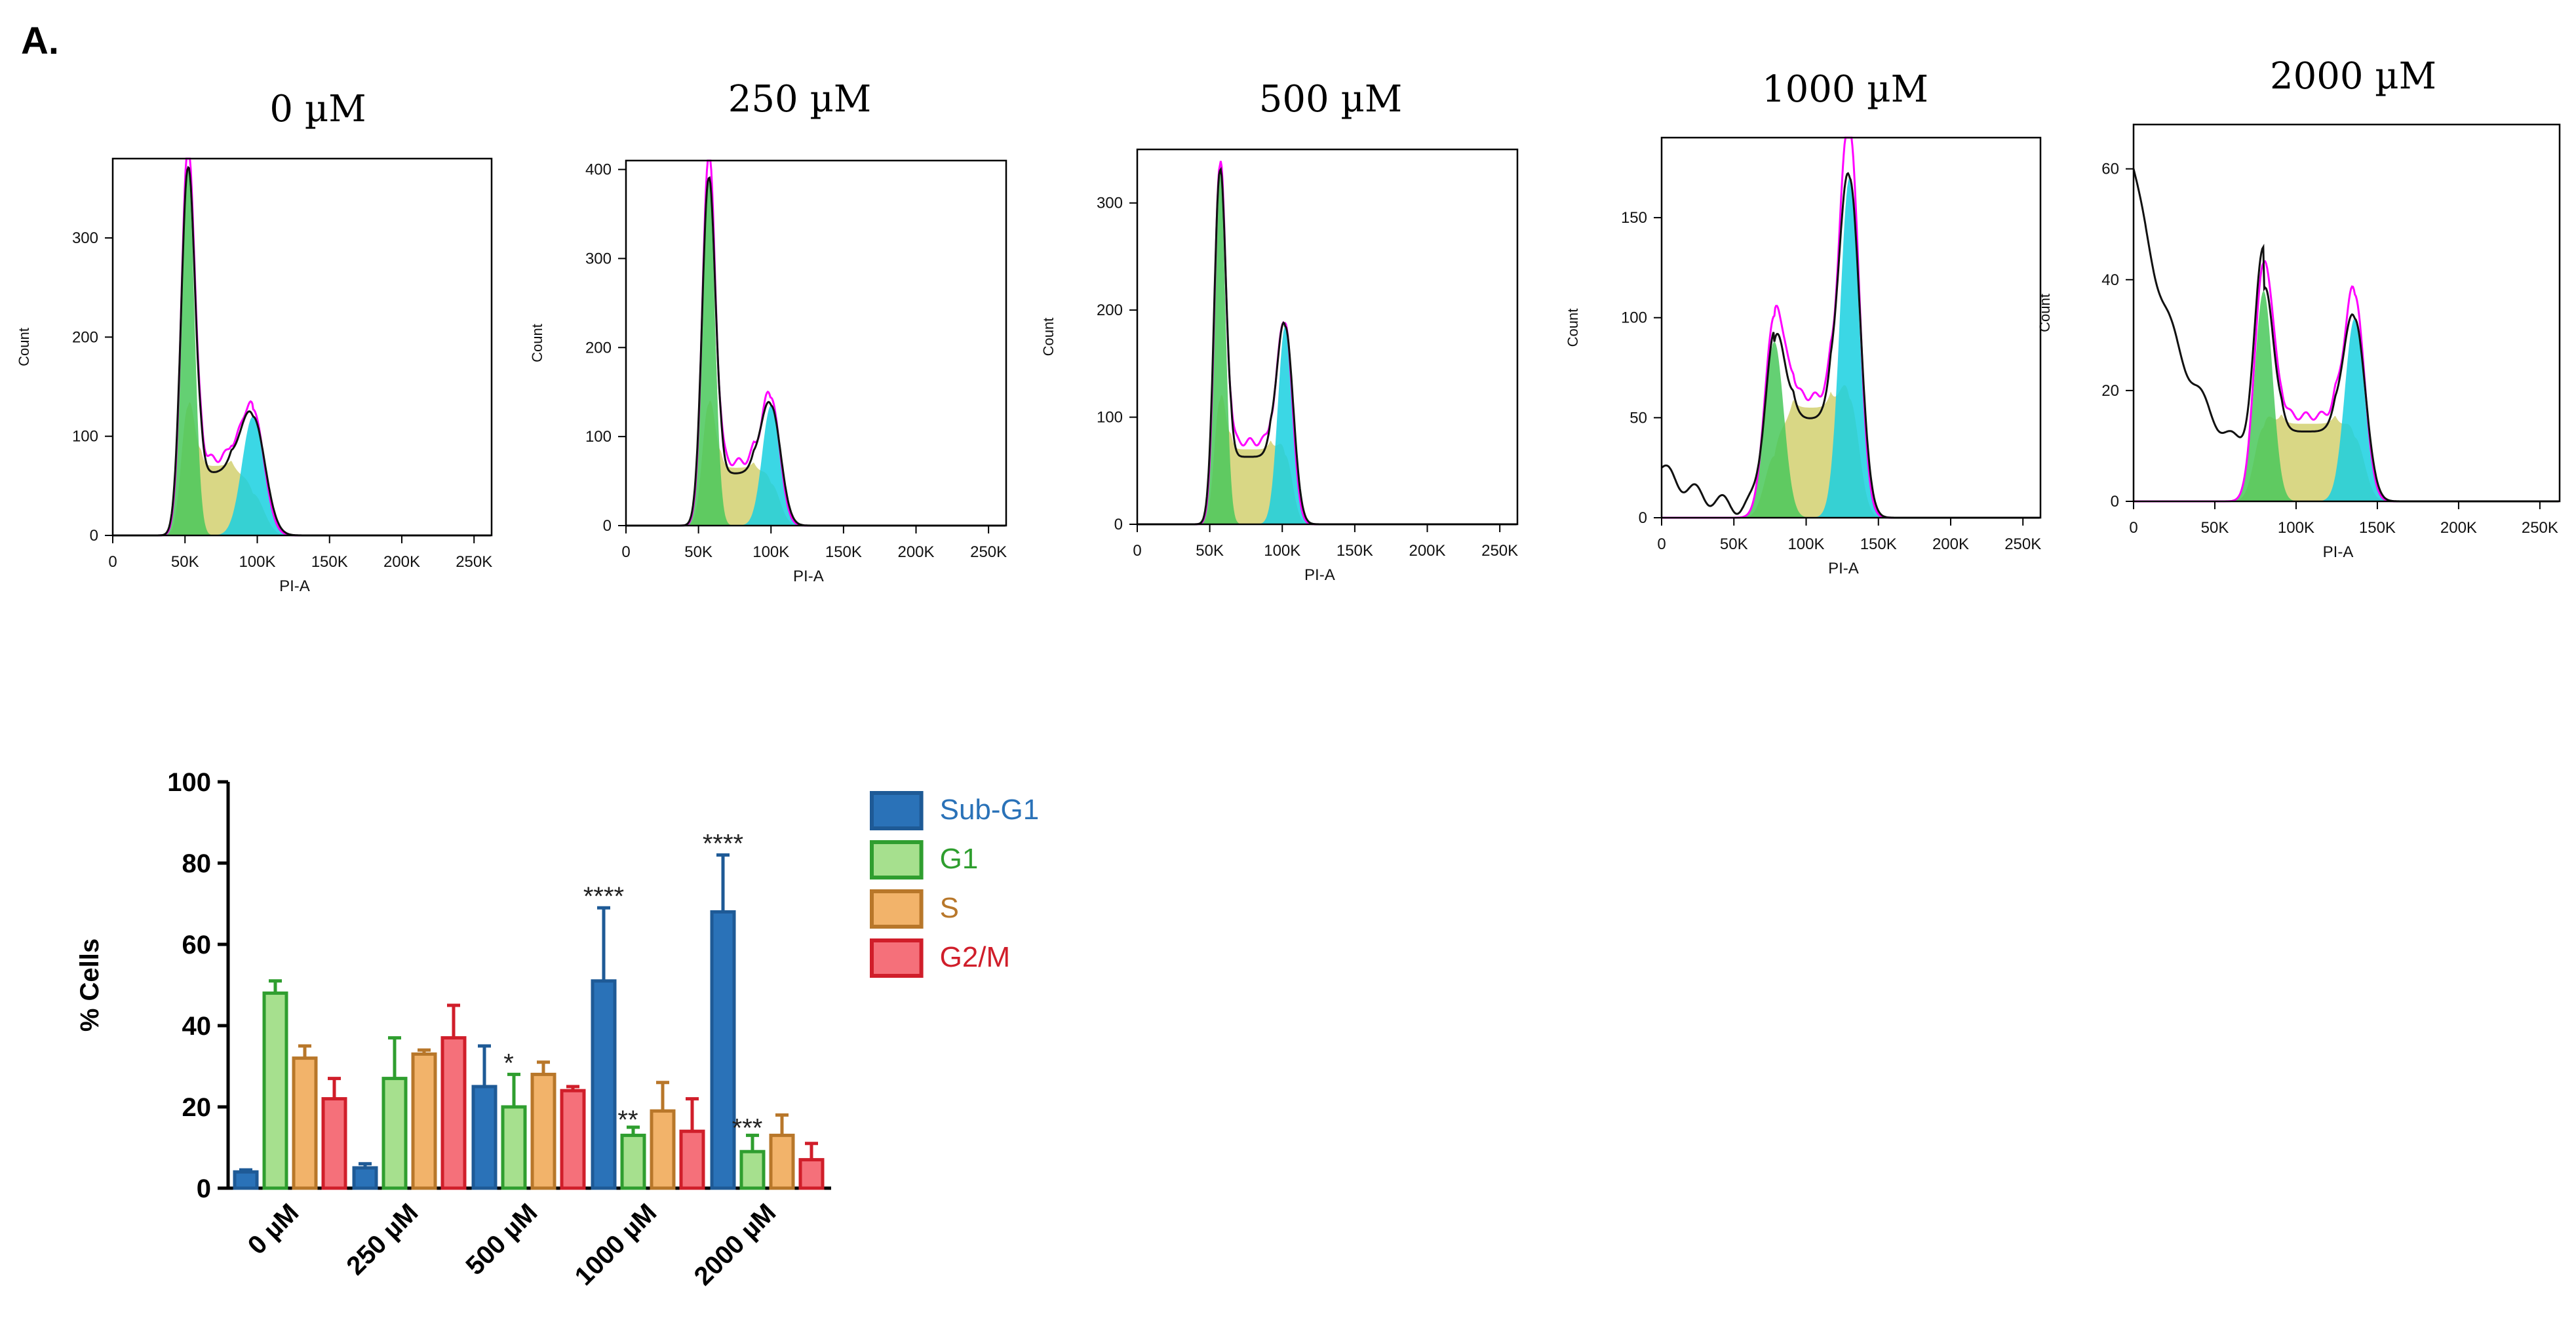 This screenshot has width=2576, height=1333. I want to click on histogram-title: 2000 µM, so click(2353, 76).